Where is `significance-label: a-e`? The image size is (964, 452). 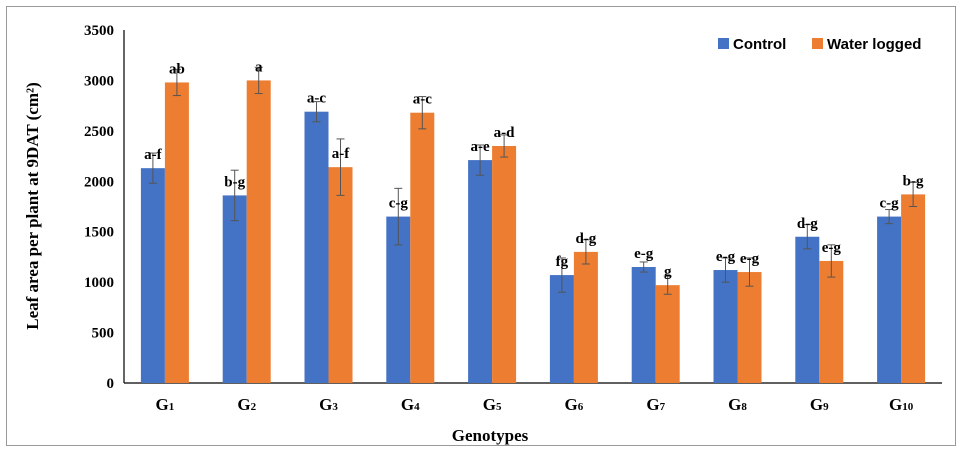
significance-label: a-e is located at coordinates (480, 147).